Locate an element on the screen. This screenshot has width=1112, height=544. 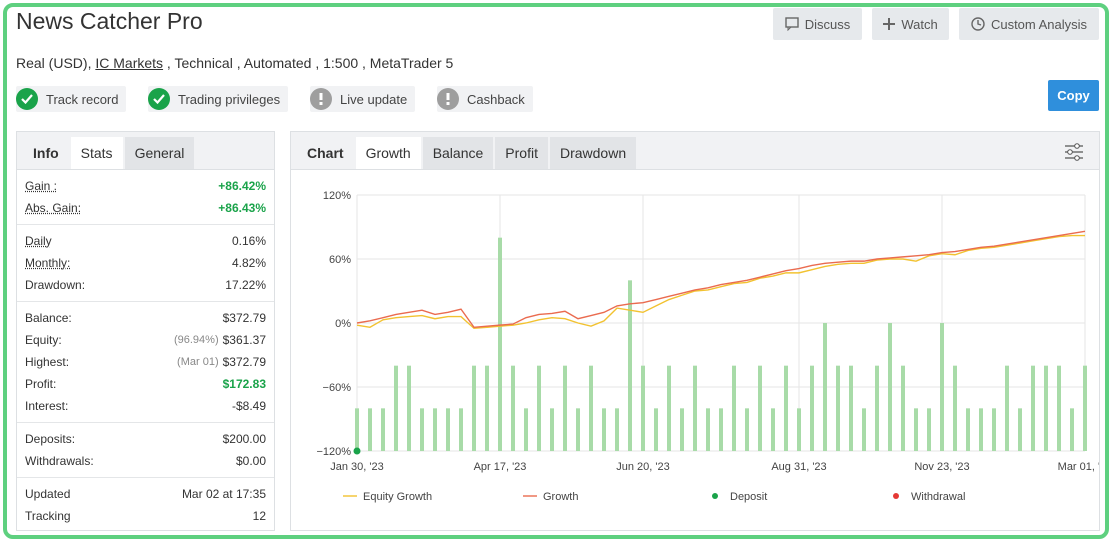
stat-label: Updated is located at coordinates (48, 494).